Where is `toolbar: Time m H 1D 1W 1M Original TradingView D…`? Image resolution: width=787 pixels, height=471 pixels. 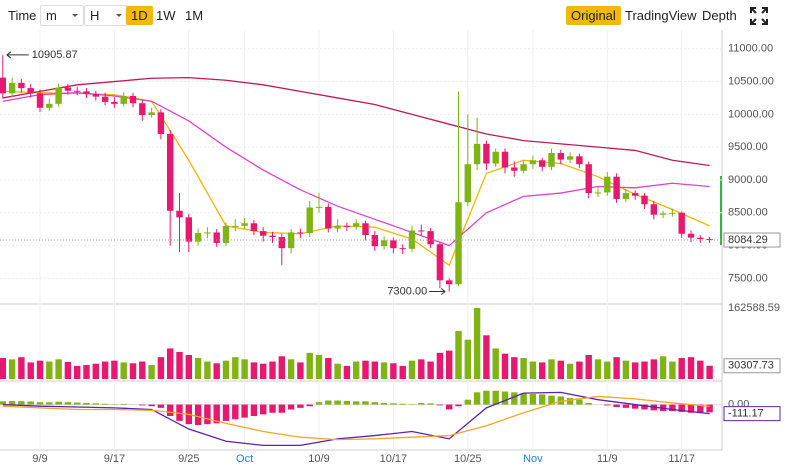
toolbar: Time m H 1D 1W 1M Original TradingView D… is located at coordinates (393, 15).